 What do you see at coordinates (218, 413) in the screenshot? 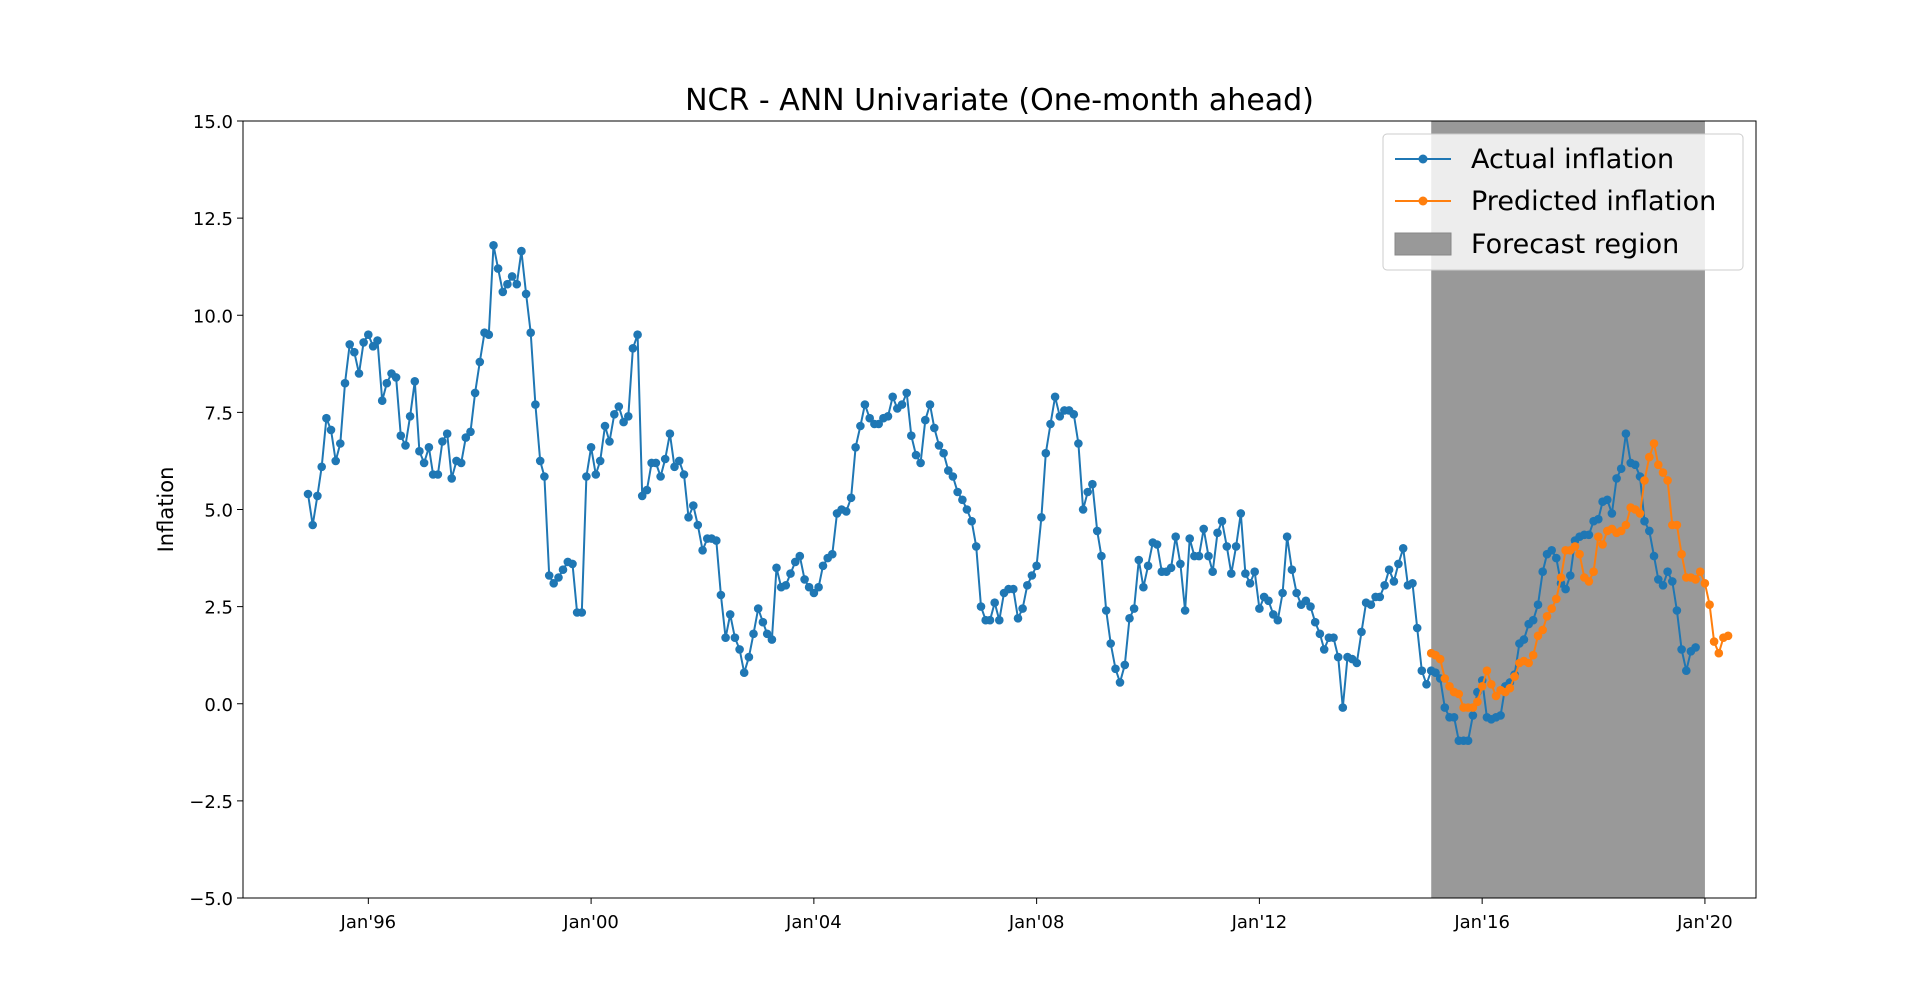
I see `y-tick-label: 7.5` at bounding box center [218, 413].